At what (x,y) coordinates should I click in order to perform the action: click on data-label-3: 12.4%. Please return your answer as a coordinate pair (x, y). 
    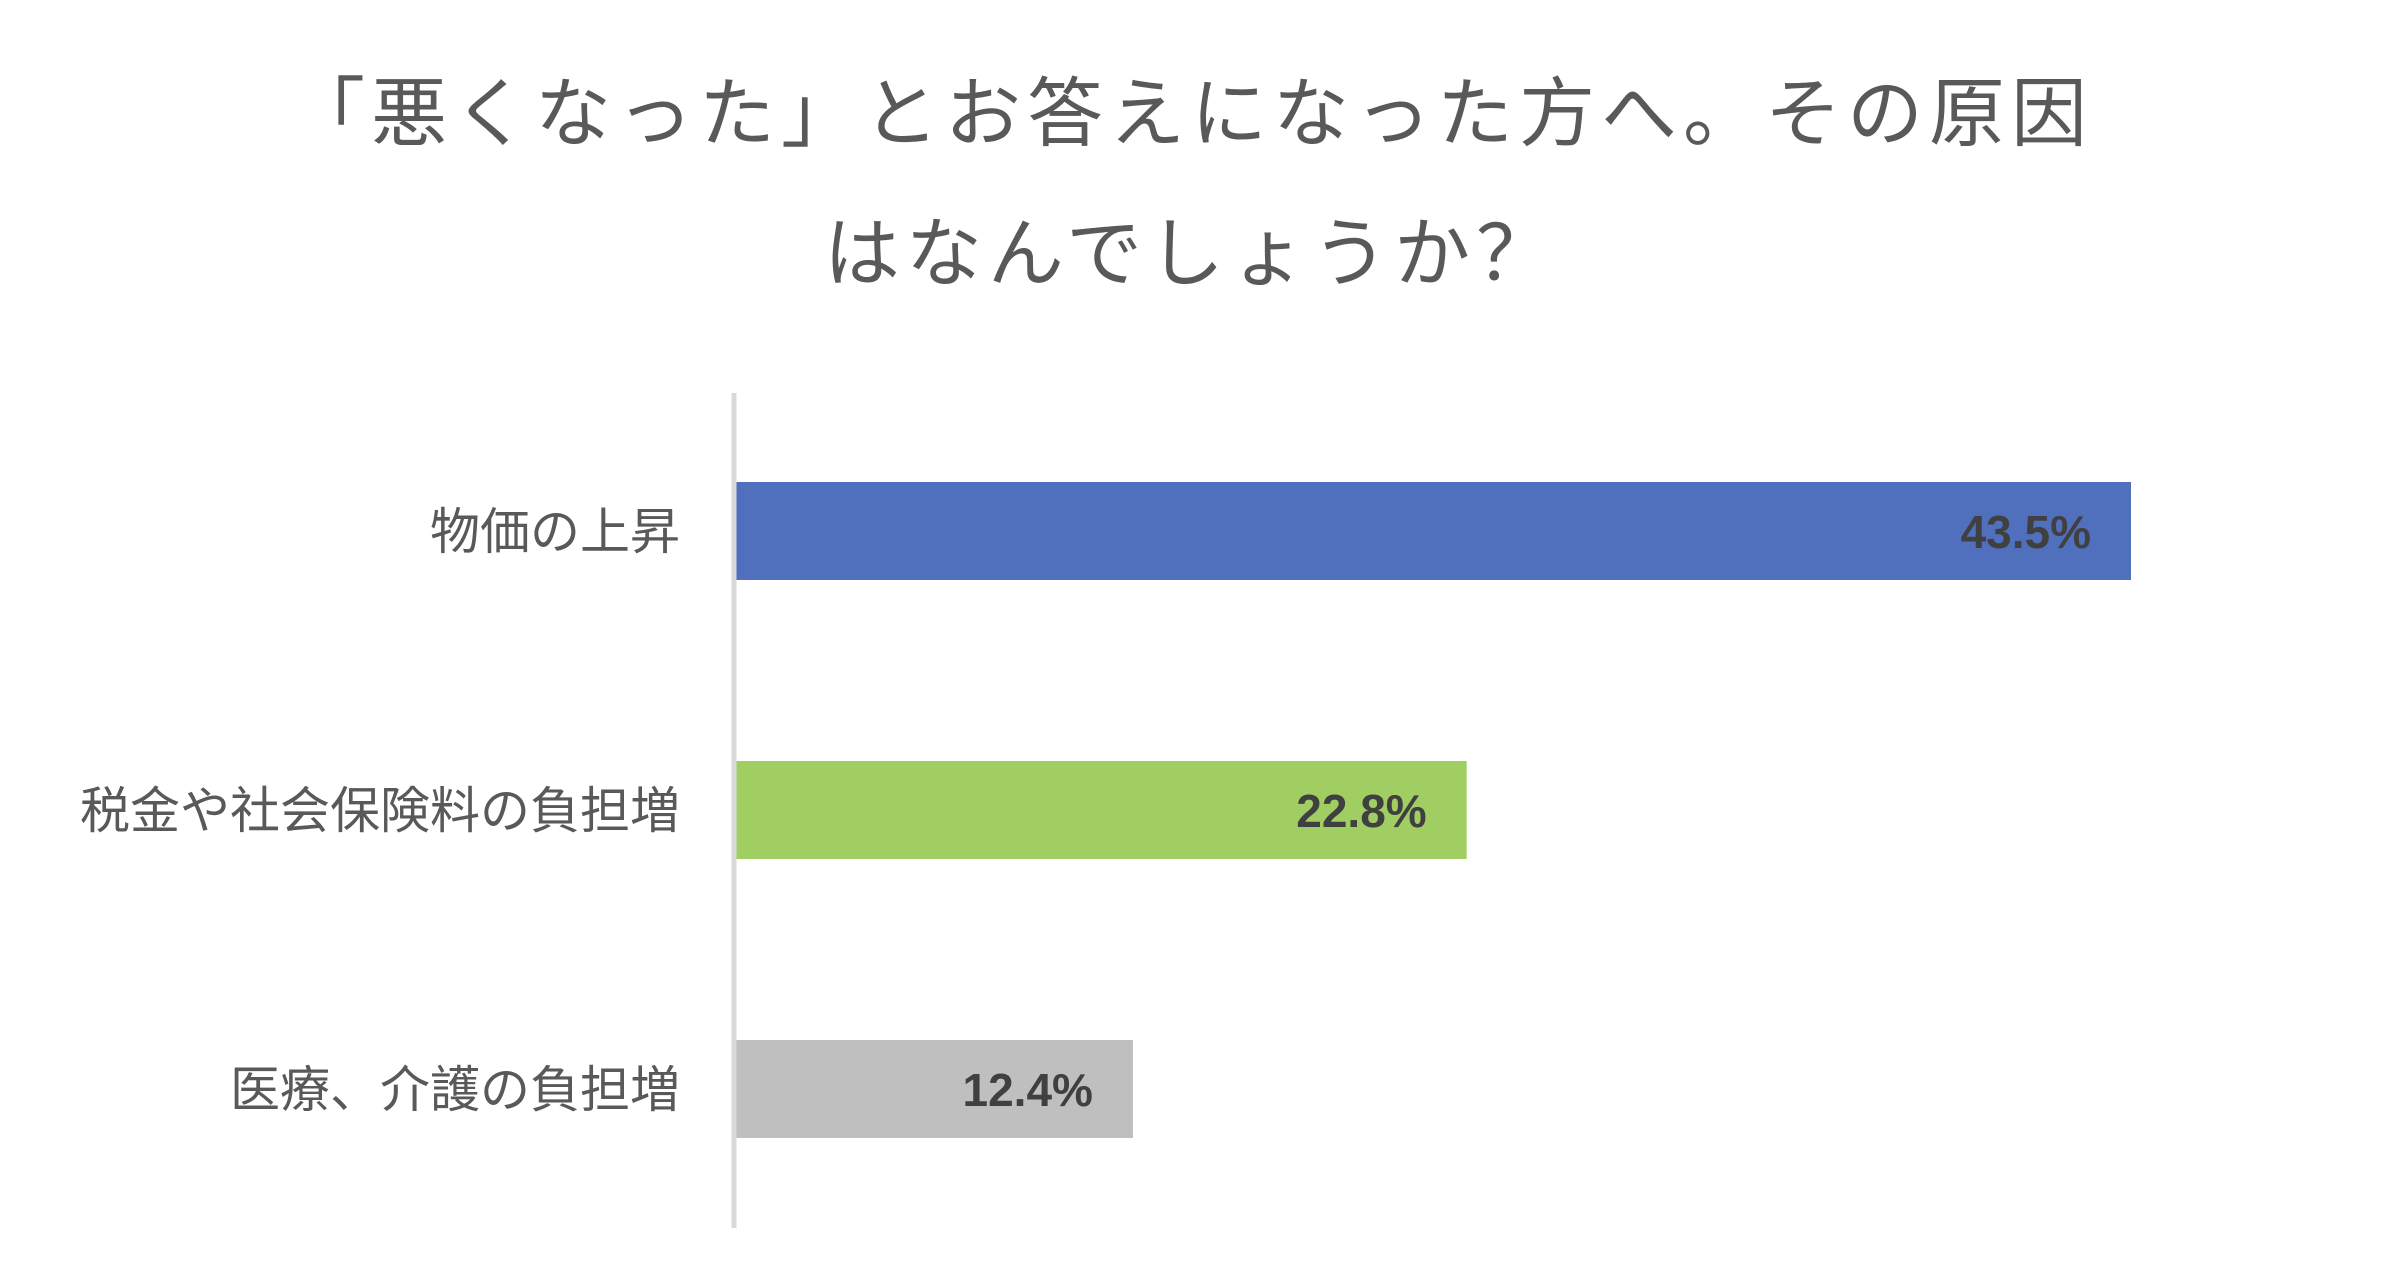
    Looking at the image, I should click on (1028, 1090).